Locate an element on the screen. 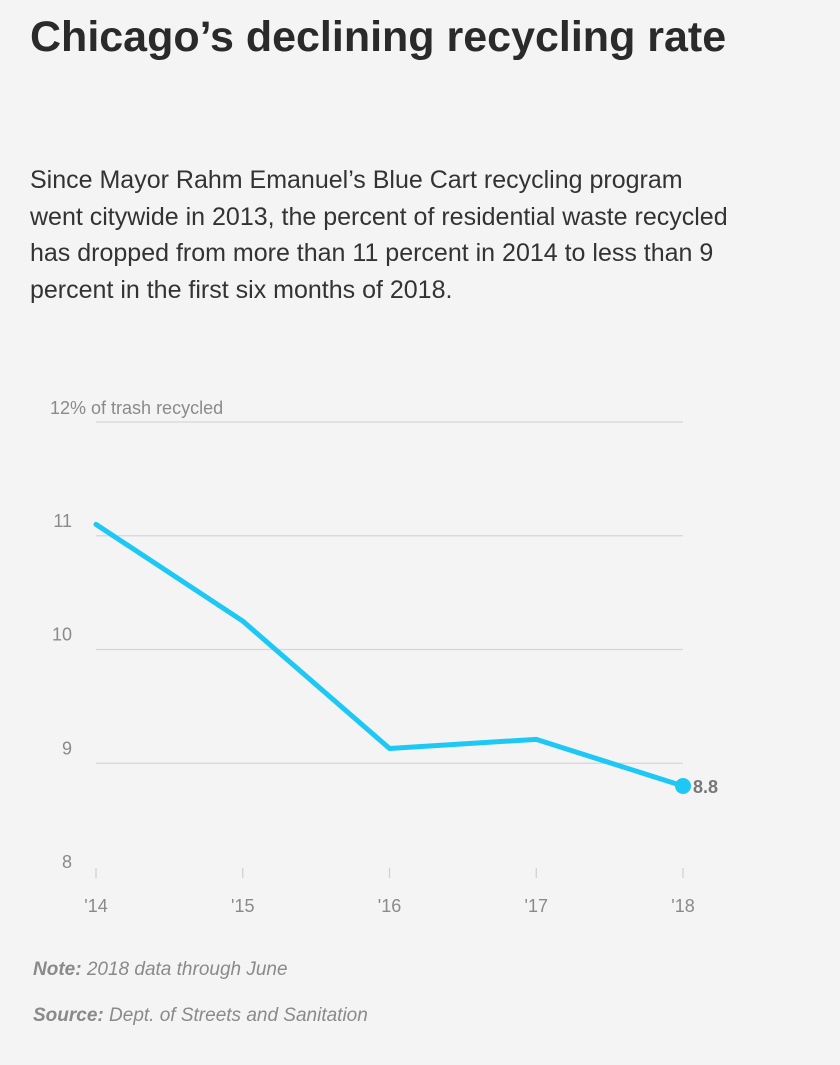  x-tick-label: '16 is located at coordinates (389, 906).